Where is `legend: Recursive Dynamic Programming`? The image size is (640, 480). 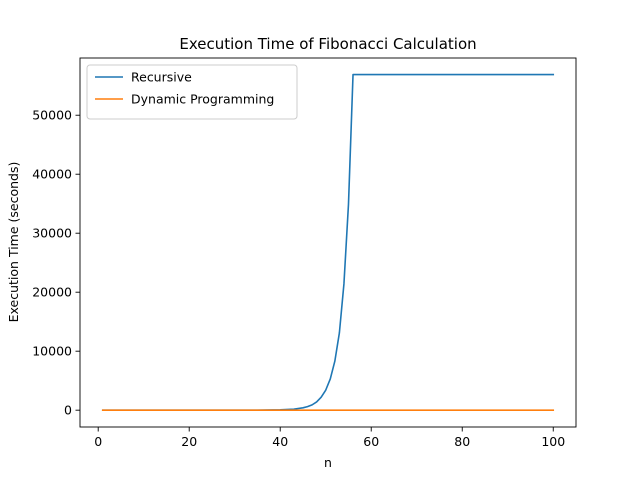 legend: Recursive Dynamic Programming is located at coordinates (192, 92).